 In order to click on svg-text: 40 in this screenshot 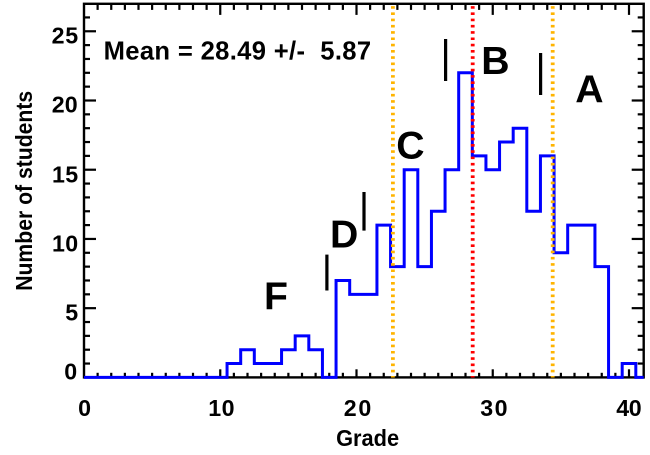, I will do `click(628, 408)`.